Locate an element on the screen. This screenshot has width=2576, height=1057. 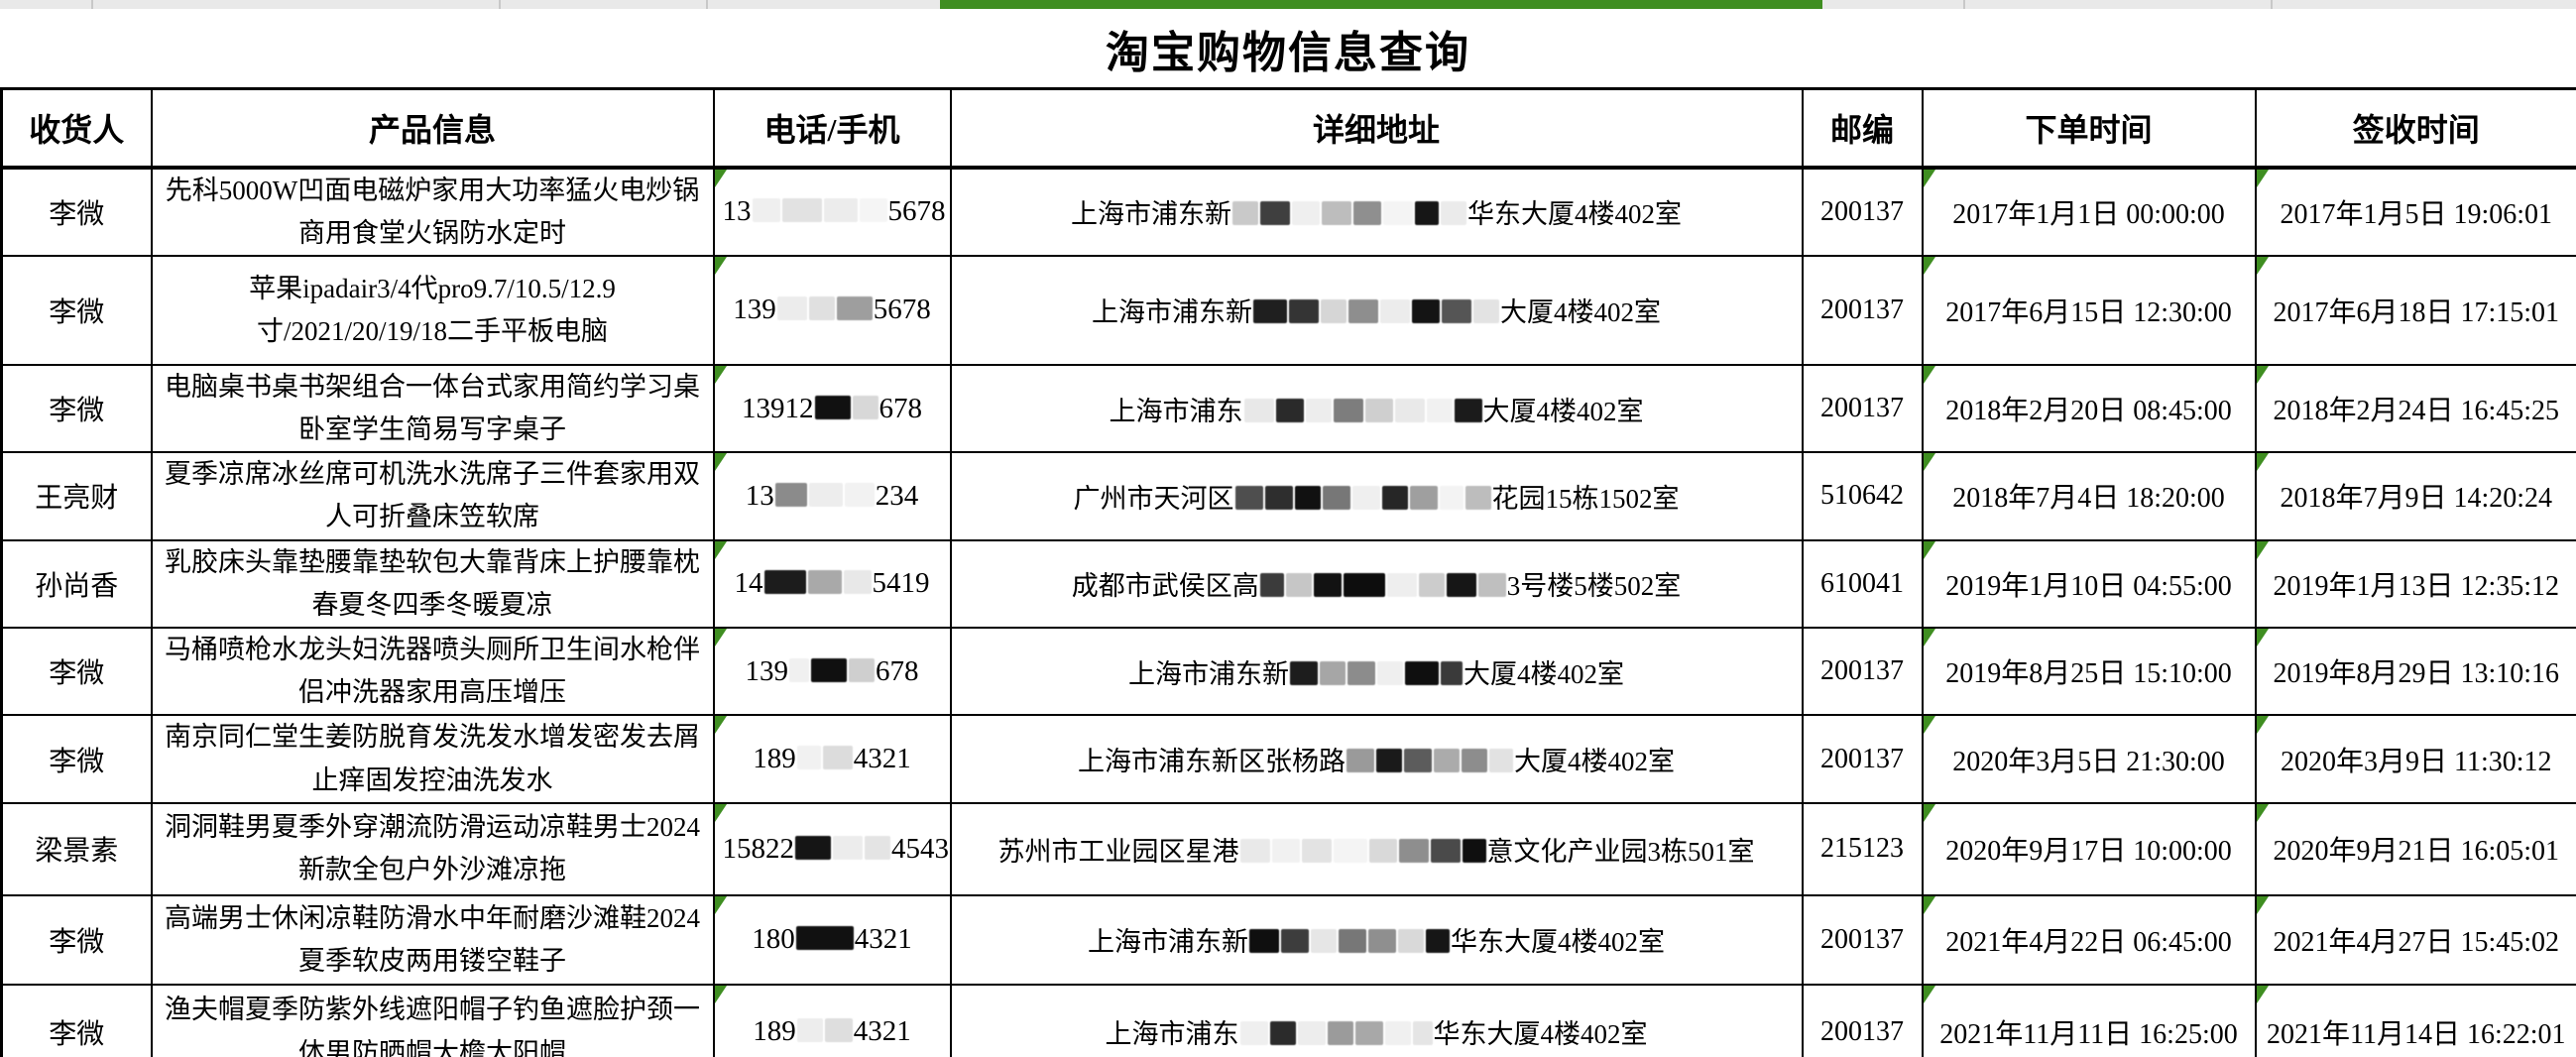
cell-postal: 215123 is located at coordinates (1863, 848).